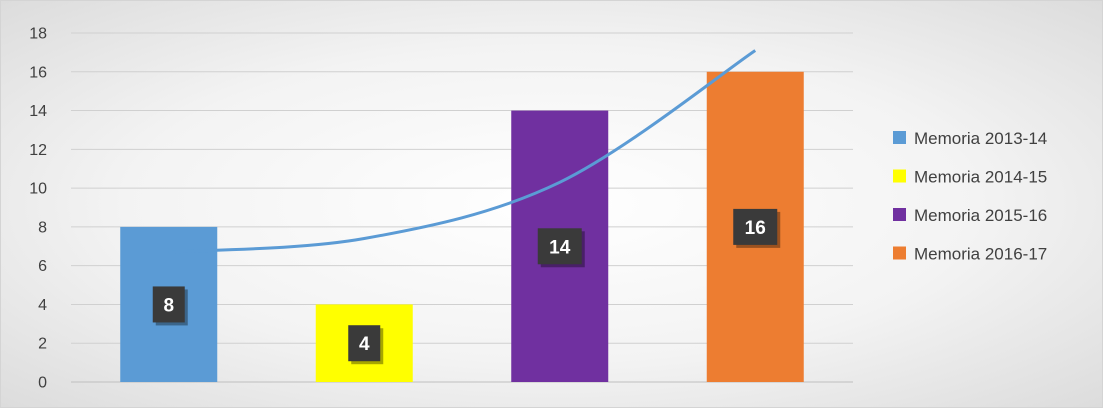  What do you see at coordinates (42, 383) in the screenshot?
I see `y-tick-label: 0` at bounding box center [42, 383].